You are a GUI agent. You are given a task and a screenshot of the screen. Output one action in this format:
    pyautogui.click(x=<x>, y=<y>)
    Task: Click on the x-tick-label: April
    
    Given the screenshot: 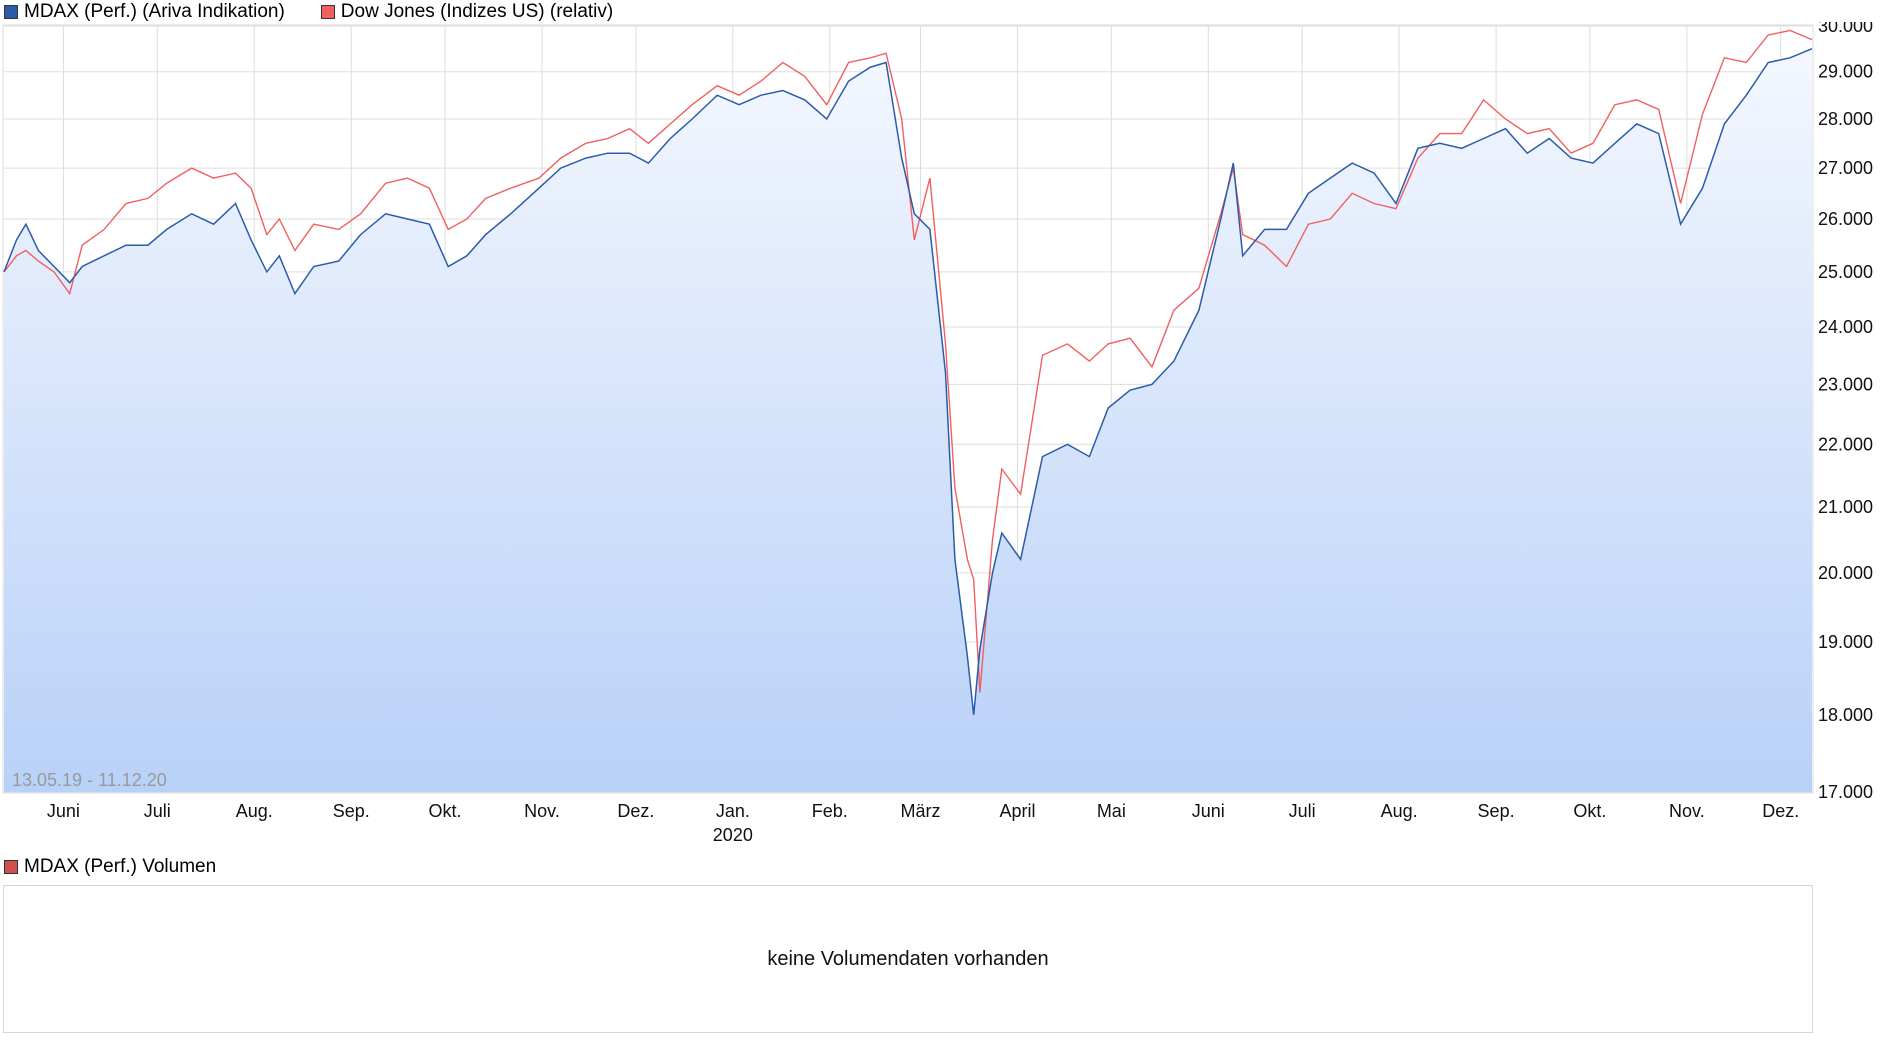 What is the action you would take?
    pyautogui.click(x=1017, y=811)
    